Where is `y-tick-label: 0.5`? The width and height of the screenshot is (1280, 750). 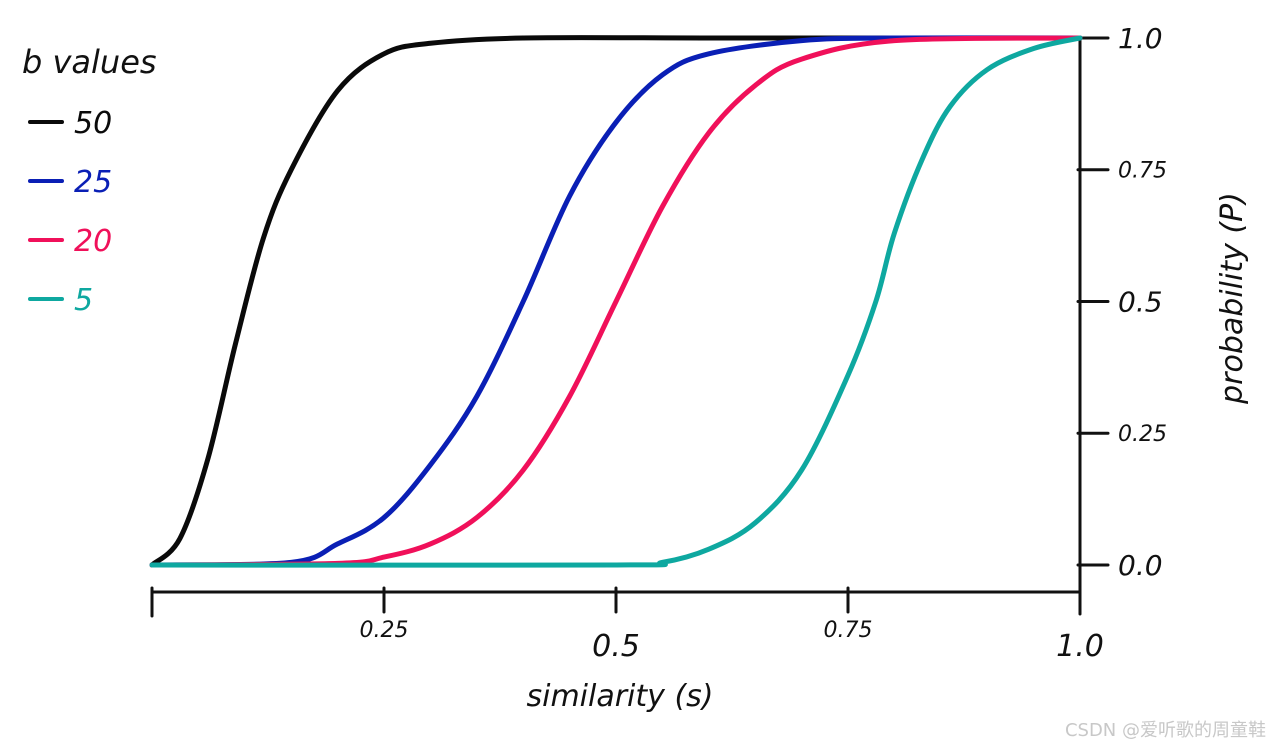 y-tick-label: 0.5 is located at coordinates (1140, 302).